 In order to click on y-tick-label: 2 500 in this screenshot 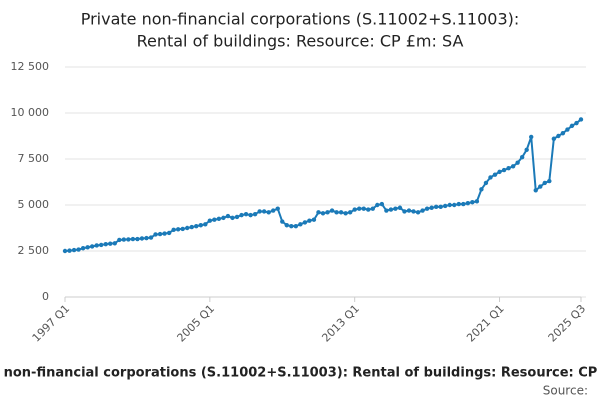, I will do `click(34, 250)`.